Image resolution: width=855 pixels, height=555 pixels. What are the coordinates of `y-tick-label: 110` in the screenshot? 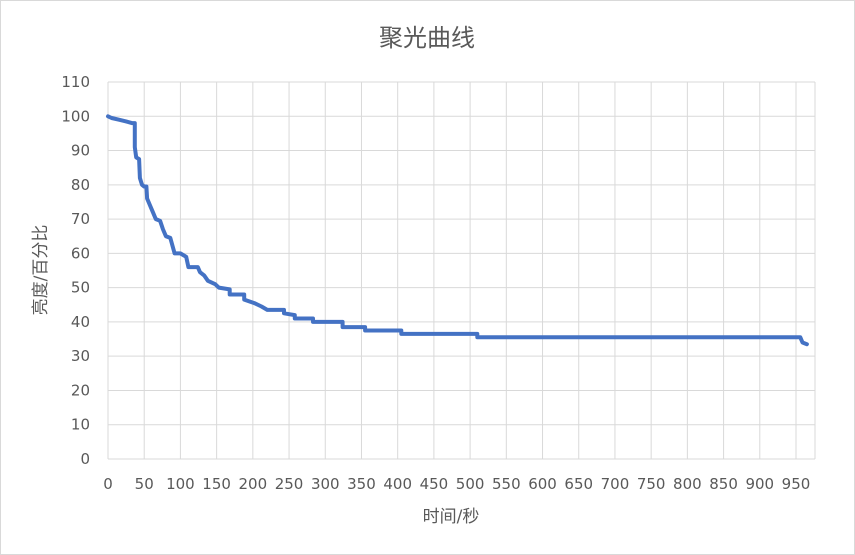 It's located at (75, 82).